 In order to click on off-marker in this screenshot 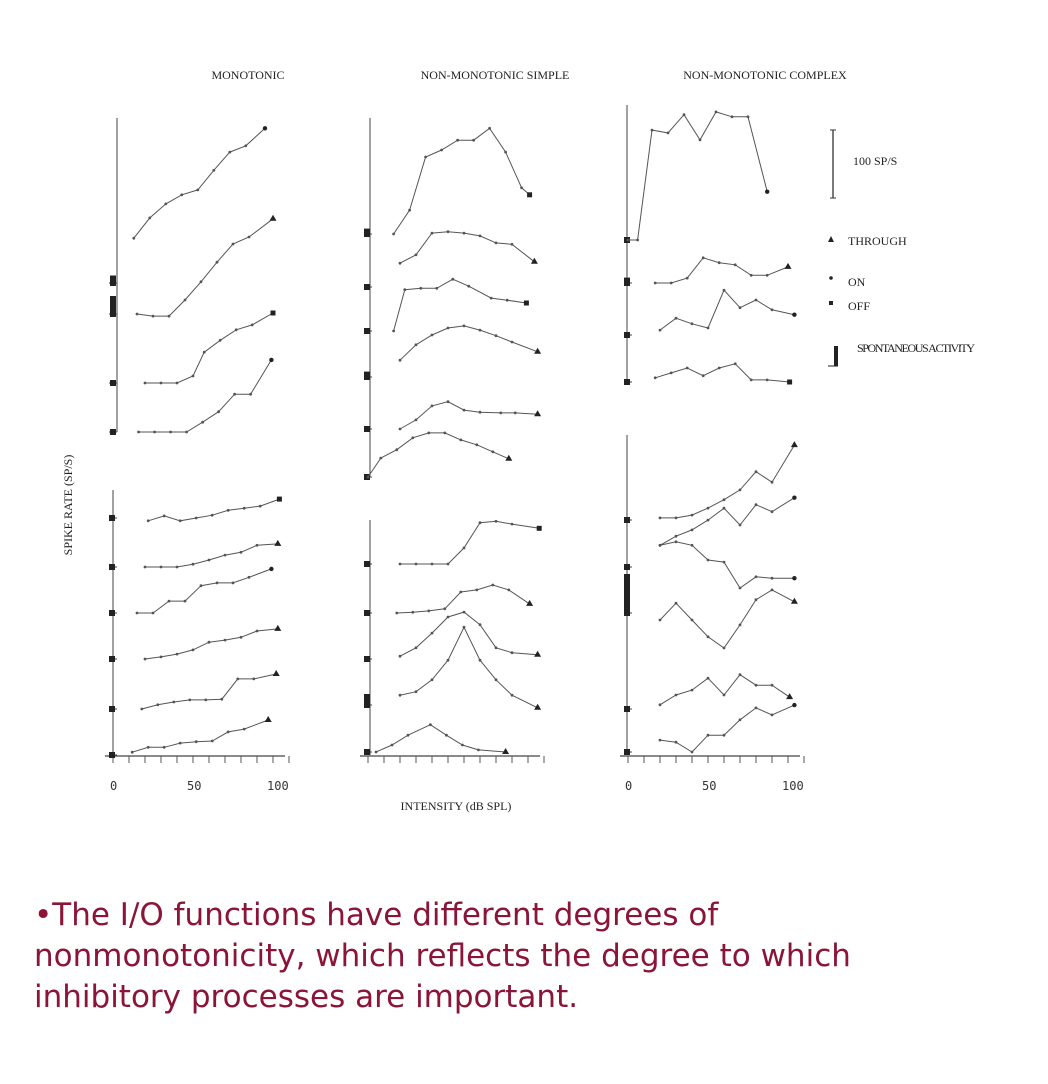, I will do `click(273, 313)`.